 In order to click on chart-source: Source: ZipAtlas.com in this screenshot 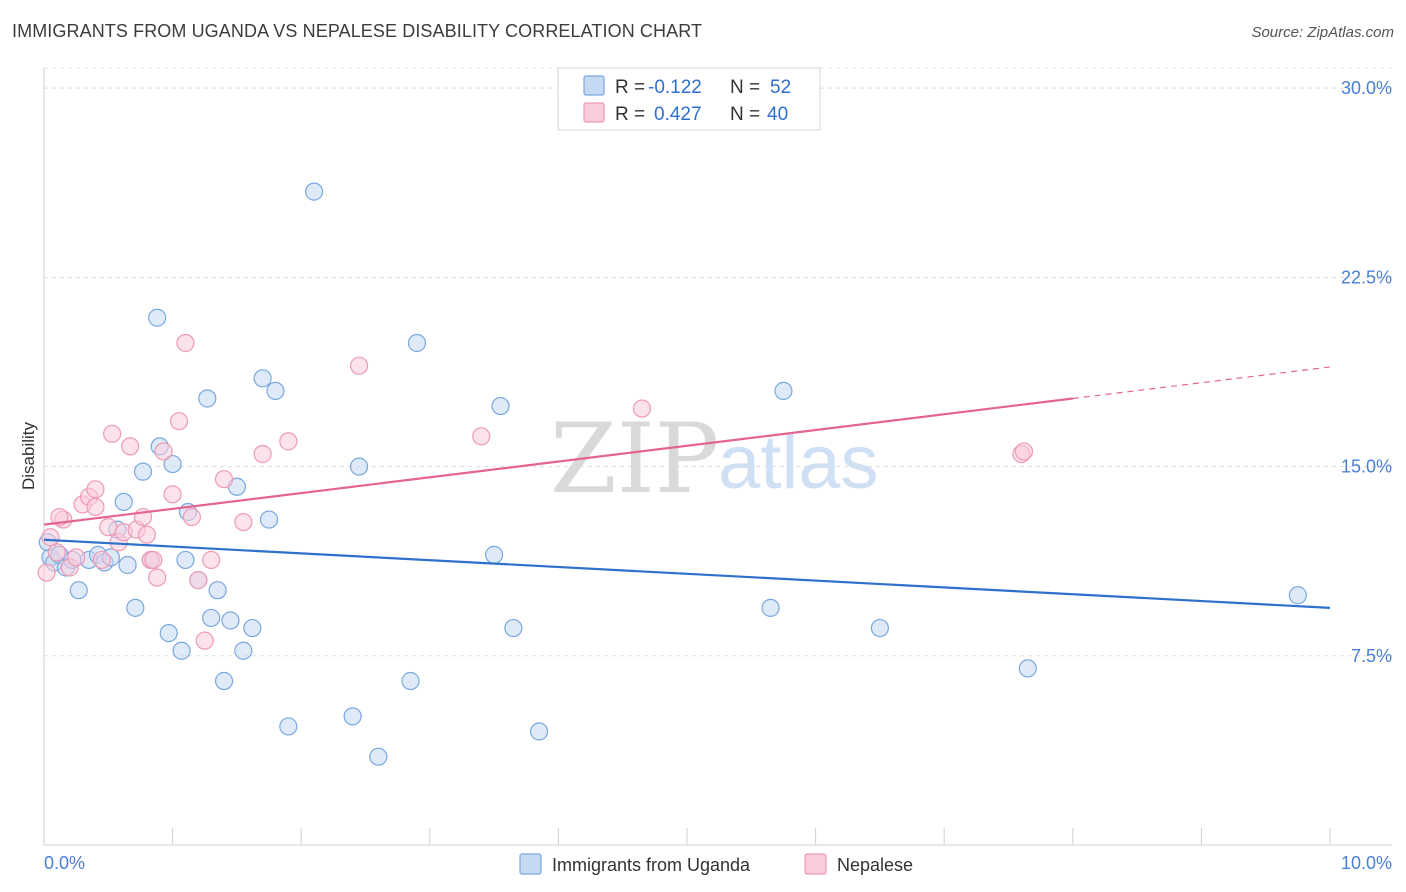, I will do `click(1322, 32)`.